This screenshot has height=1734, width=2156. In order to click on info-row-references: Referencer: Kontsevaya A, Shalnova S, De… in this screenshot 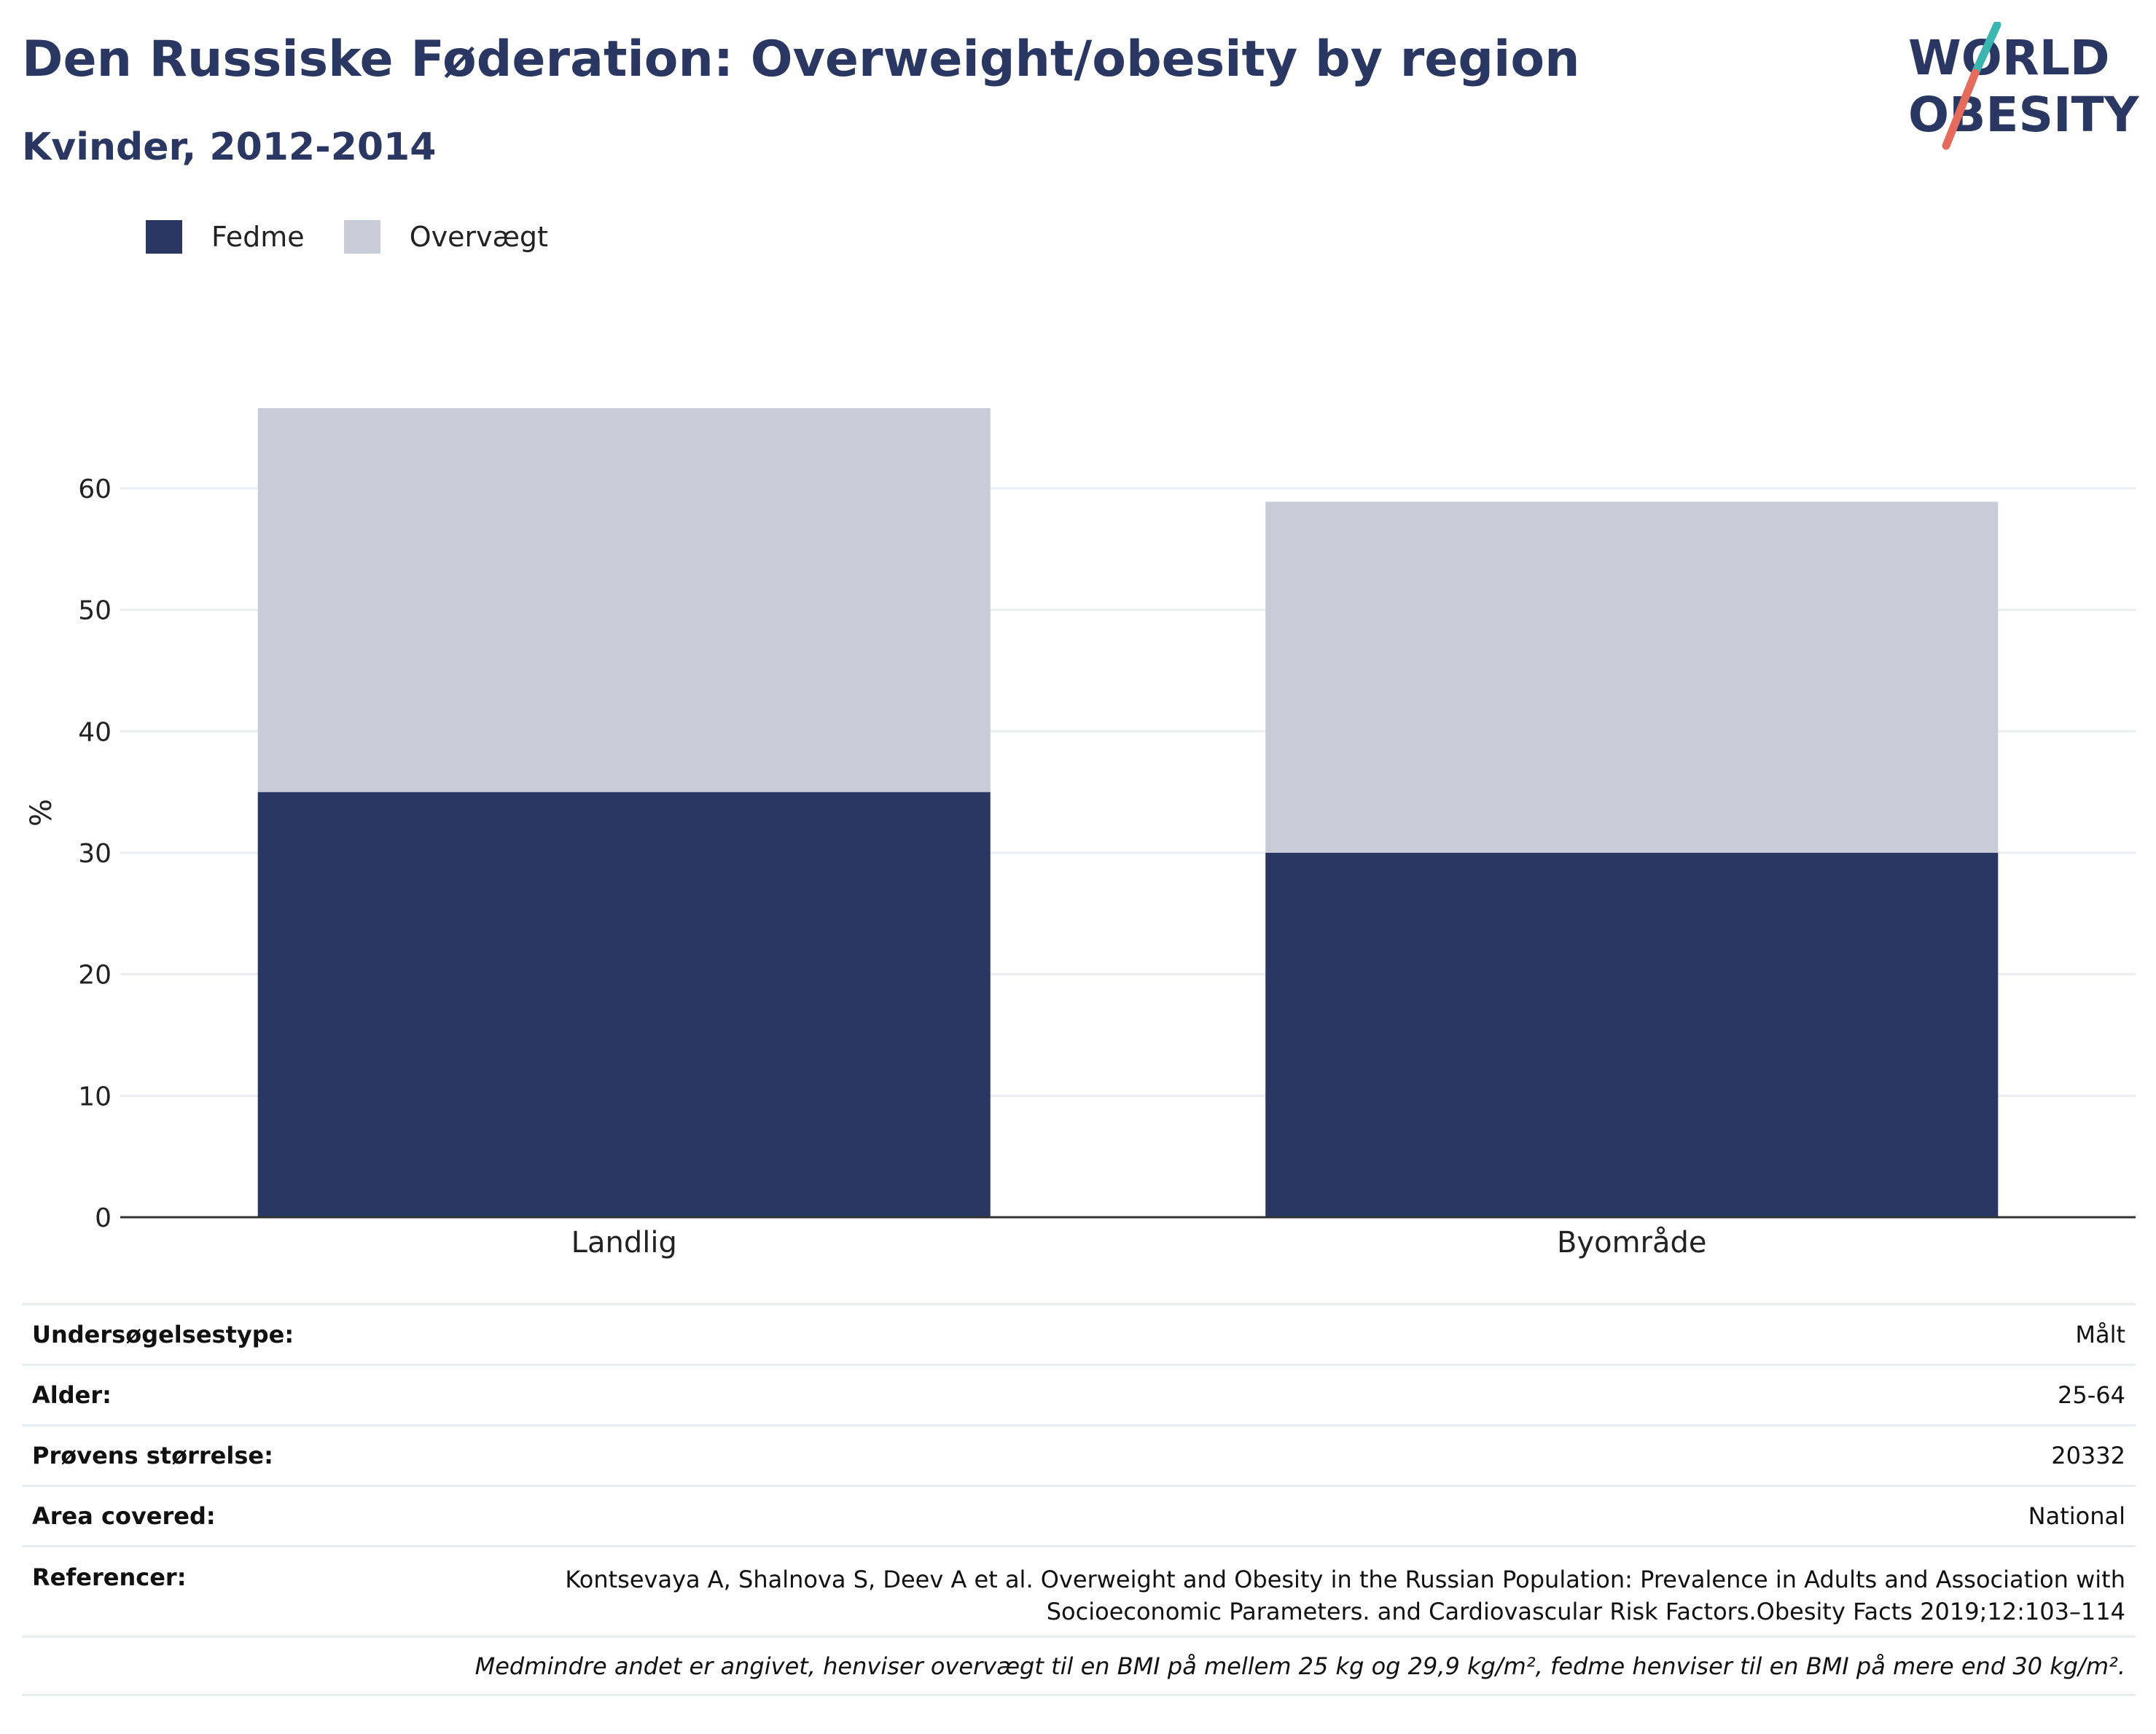, I will do `click(1079, 1590)`.